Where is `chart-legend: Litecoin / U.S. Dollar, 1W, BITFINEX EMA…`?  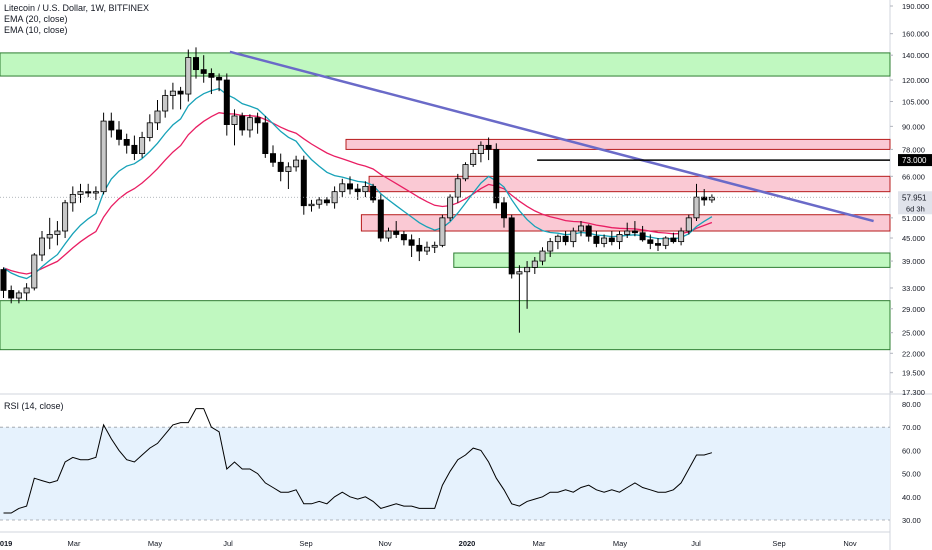
chart-legend: Litecoin / U.S. Dollar, 1W, BITFINEX EMA… is located at coordinates (76, 19).